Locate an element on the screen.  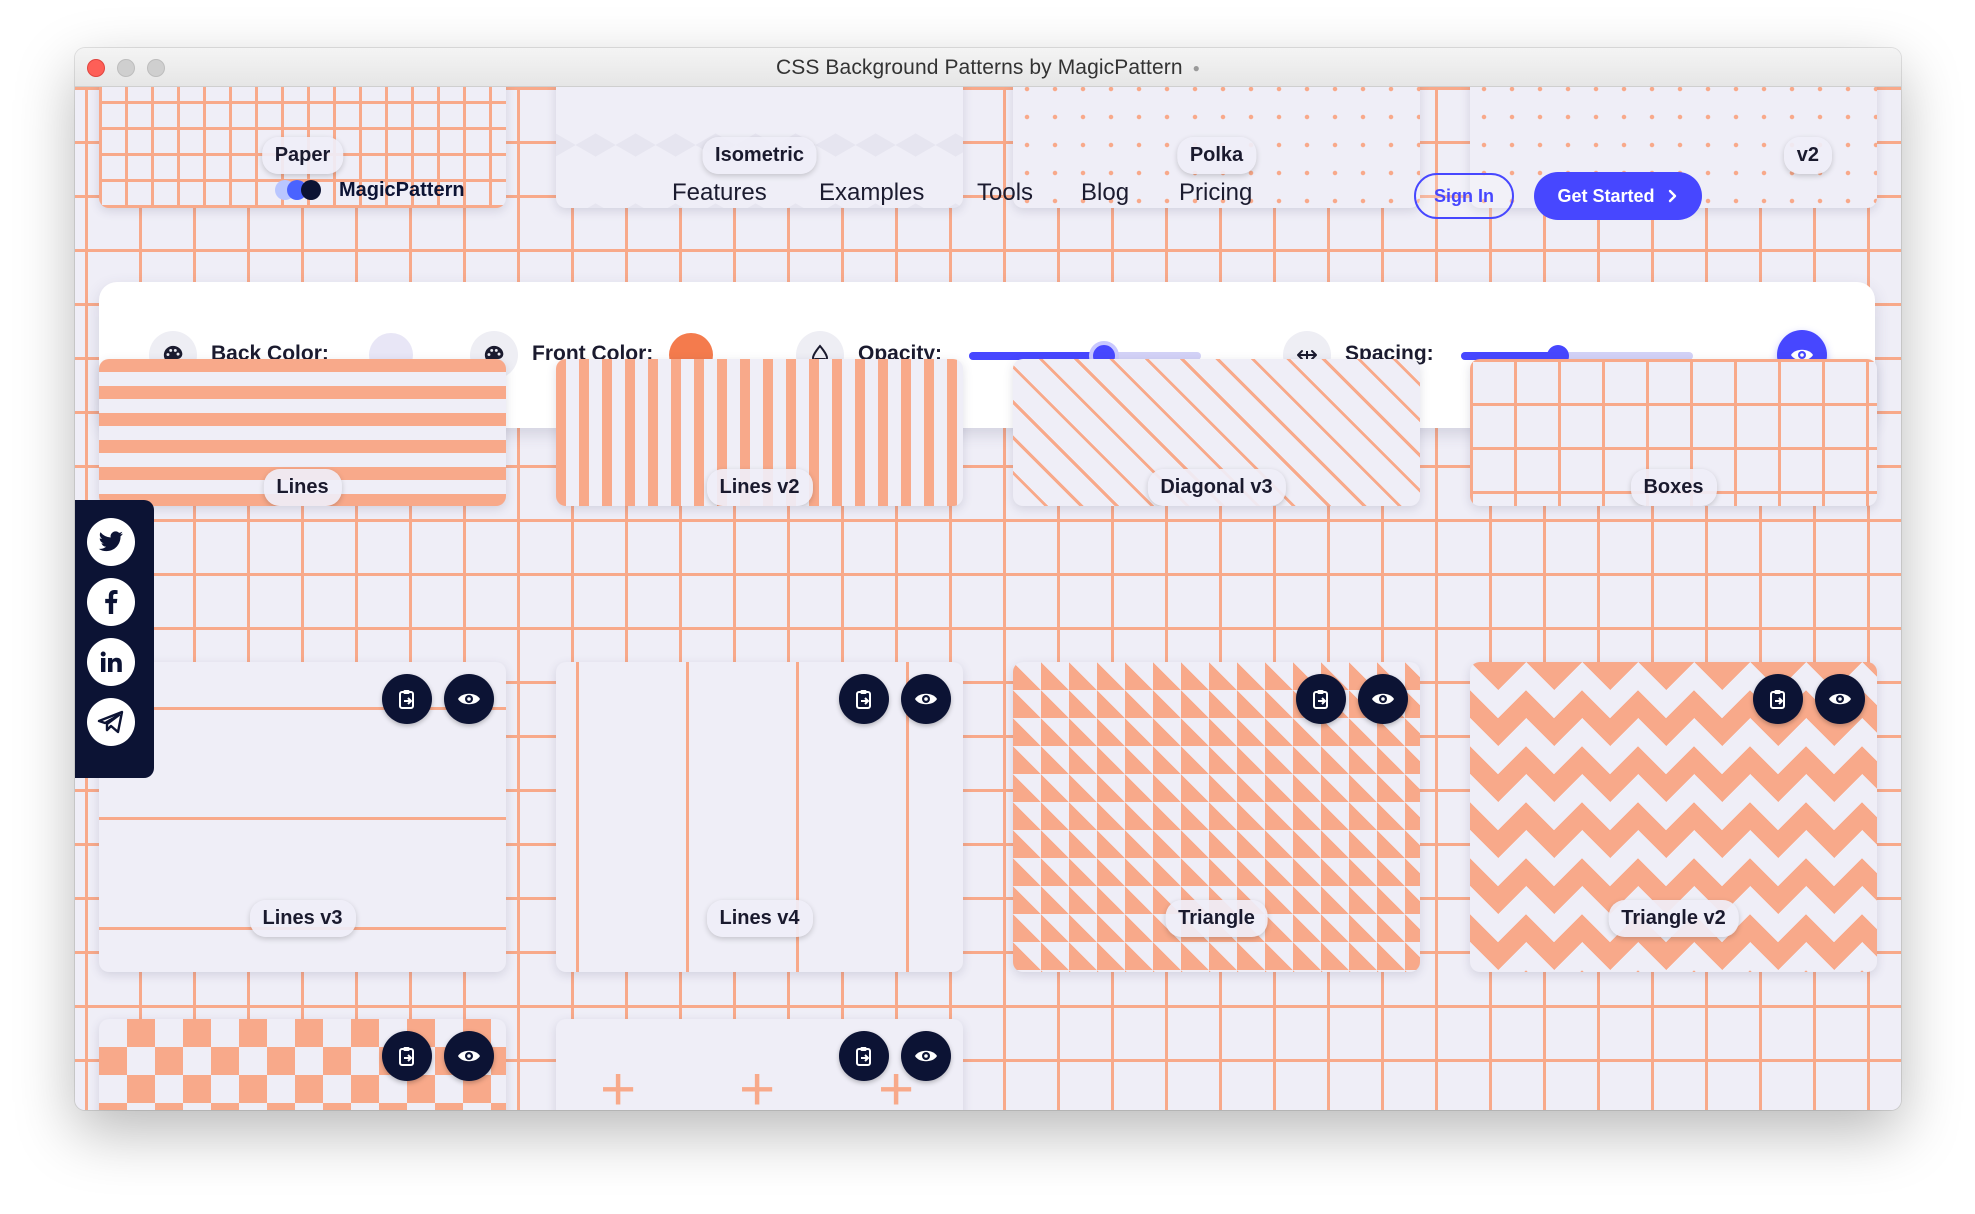
close-window-button is located at coordinates (96, 68).